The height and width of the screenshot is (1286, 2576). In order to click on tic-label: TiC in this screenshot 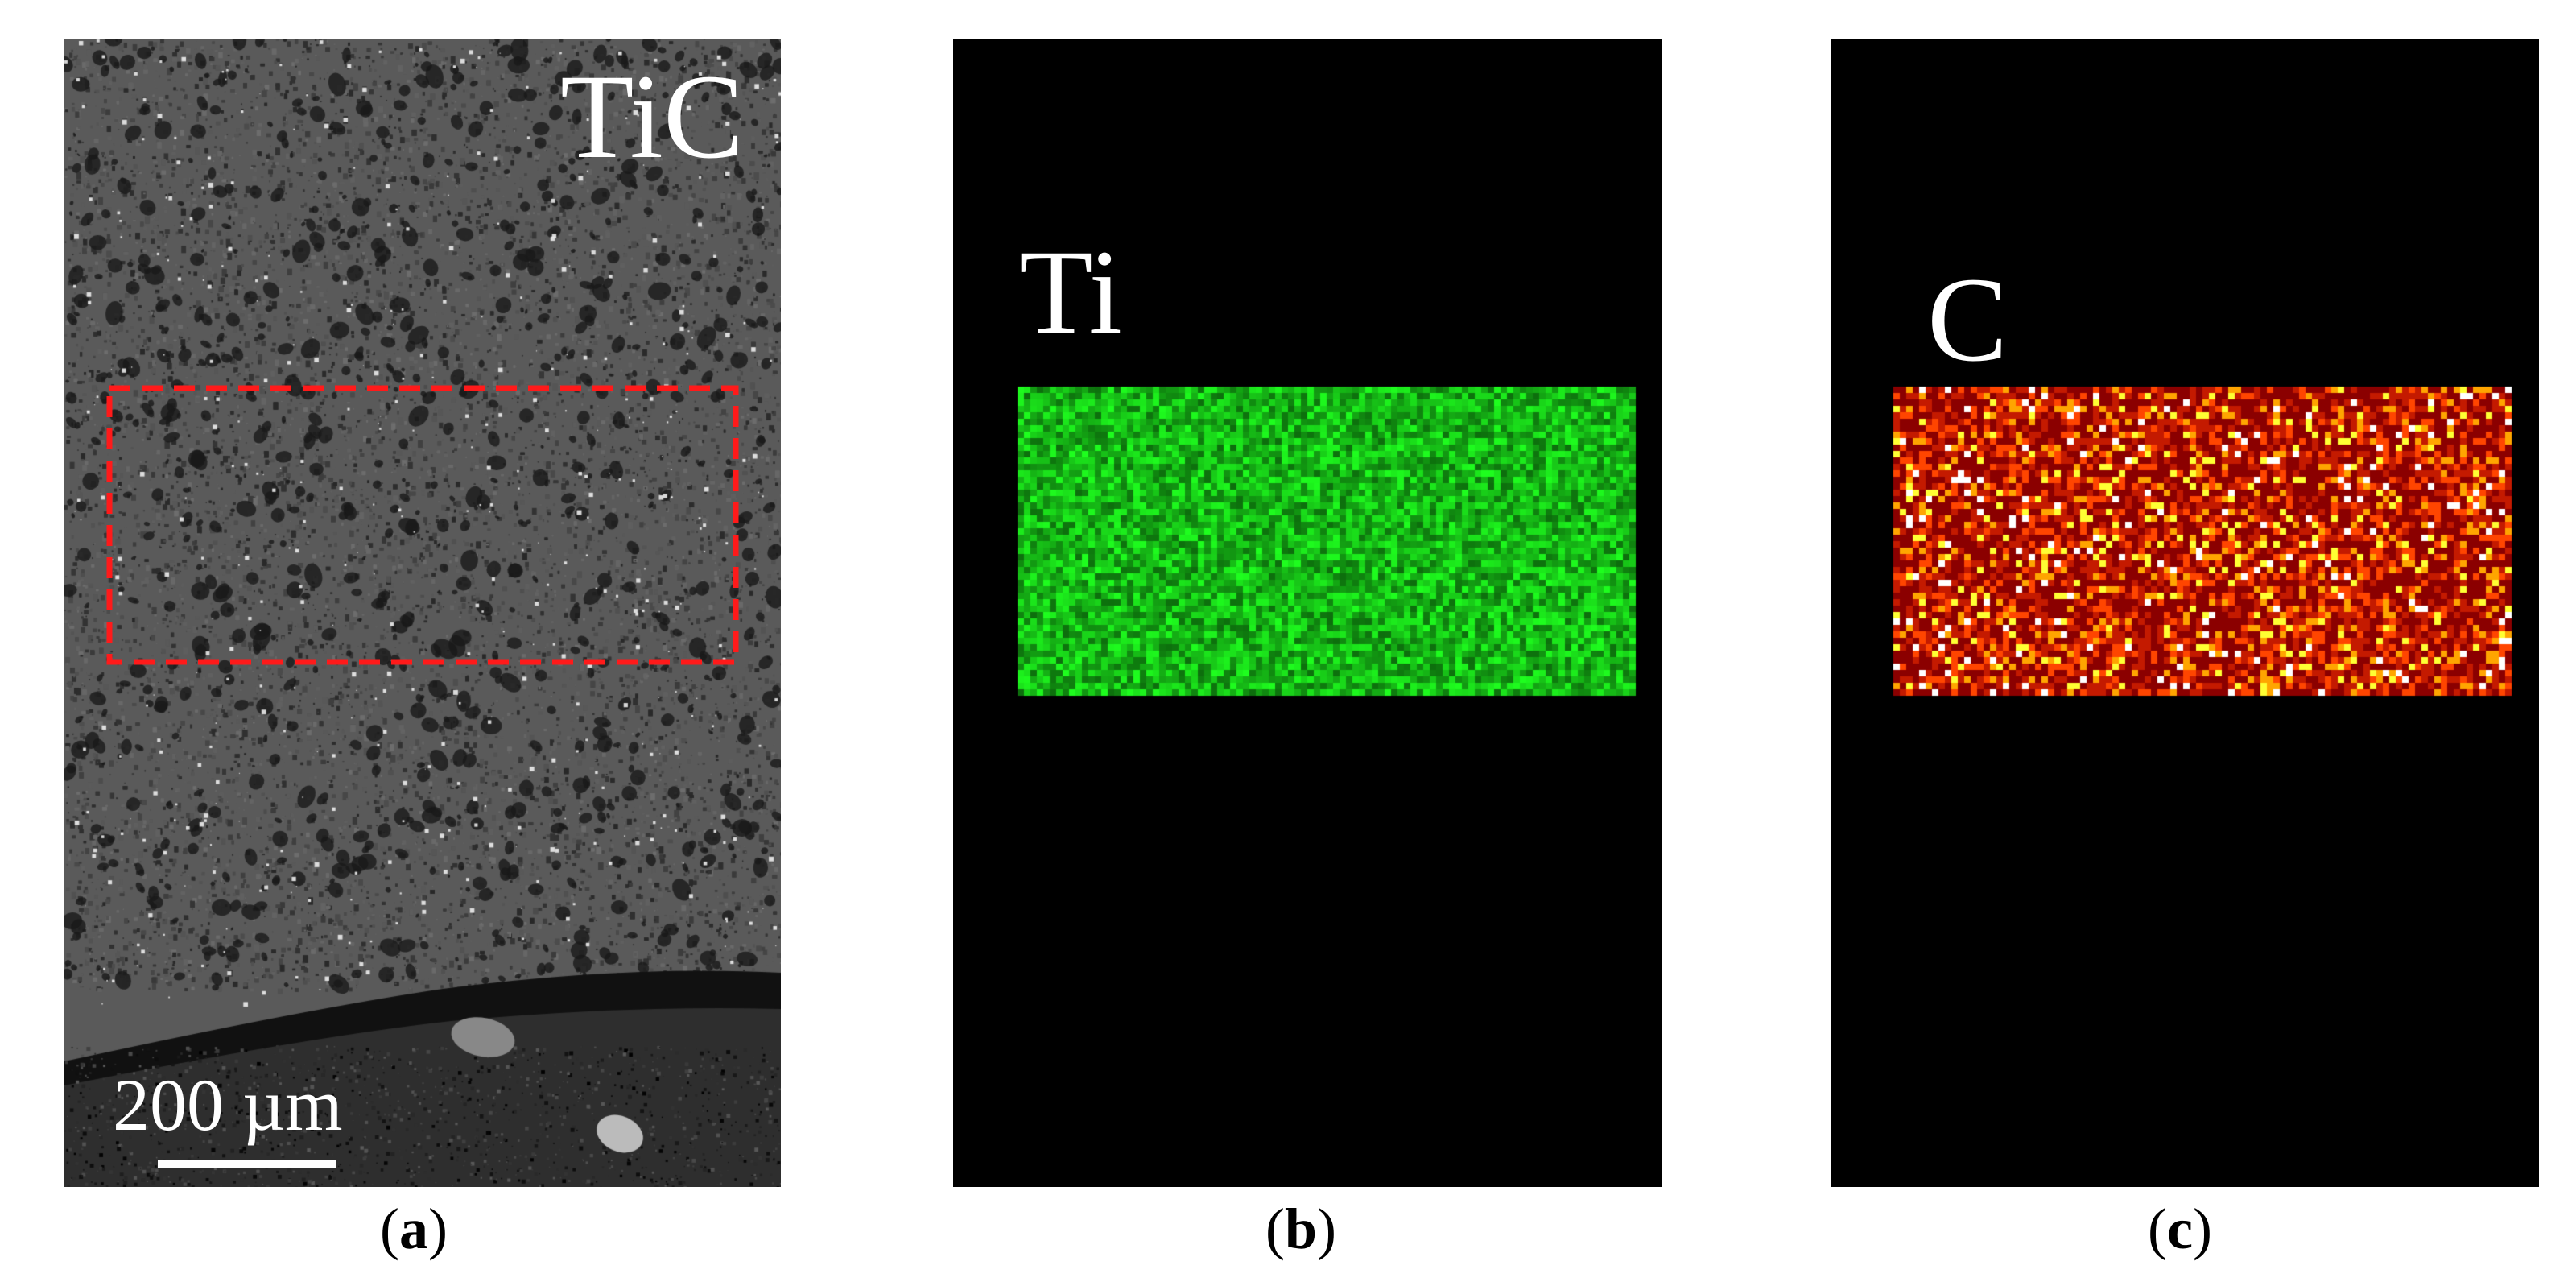, I will do `click(651, 117)`.